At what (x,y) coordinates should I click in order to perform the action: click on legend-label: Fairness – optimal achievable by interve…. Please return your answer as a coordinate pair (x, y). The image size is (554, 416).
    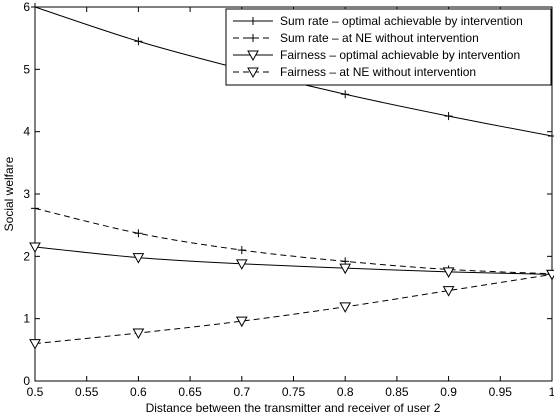
    Looking at the image, I should click on (400, 55).